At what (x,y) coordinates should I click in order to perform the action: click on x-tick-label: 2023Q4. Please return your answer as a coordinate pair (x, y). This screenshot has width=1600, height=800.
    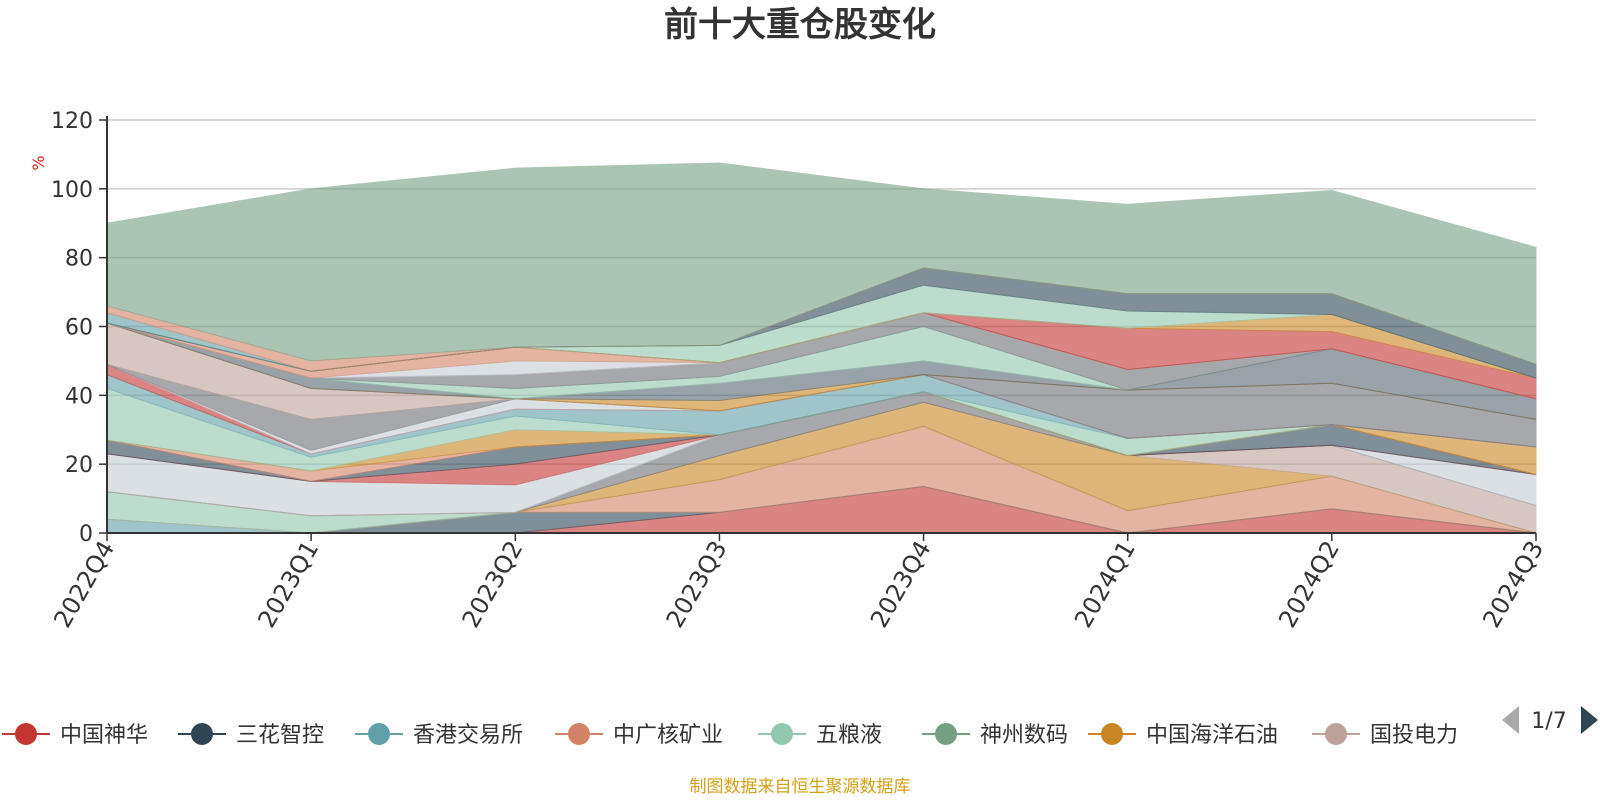
    Looking at the image, I should click on (901, 584).